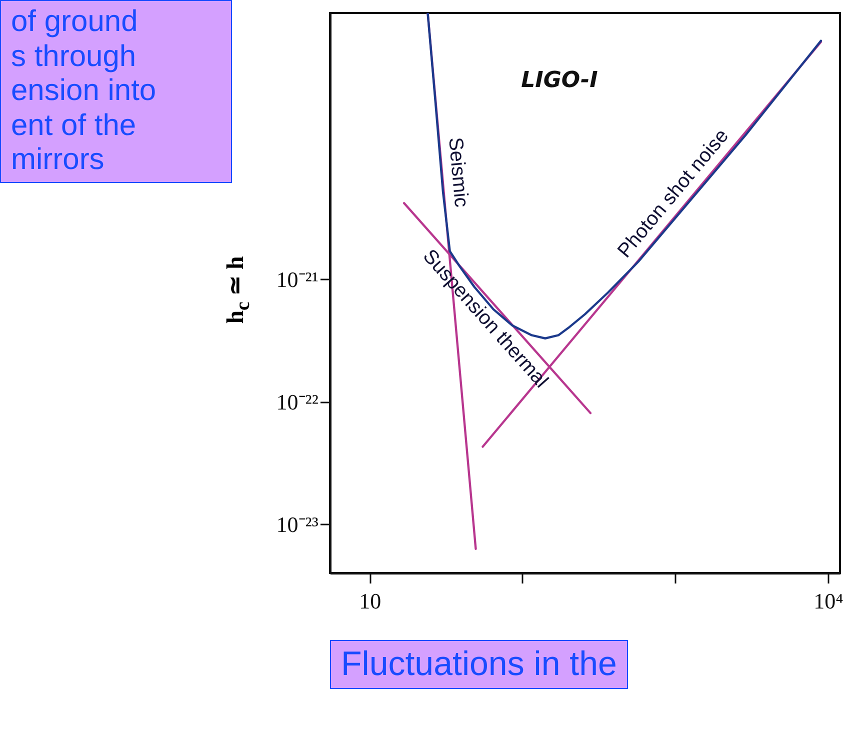 This screenshot has height=752, width=867. I want to click on text: Seismic, so click(458, 172).